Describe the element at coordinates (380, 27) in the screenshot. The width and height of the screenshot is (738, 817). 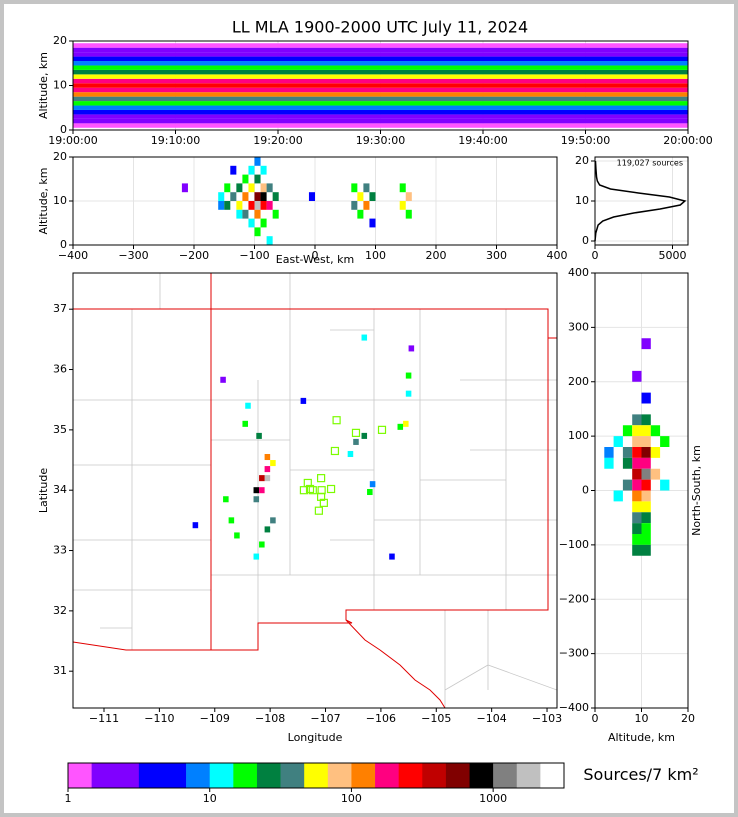
I see `chart-title: LL MLA 1900-2000 UTC July 11, 2024` at that location.